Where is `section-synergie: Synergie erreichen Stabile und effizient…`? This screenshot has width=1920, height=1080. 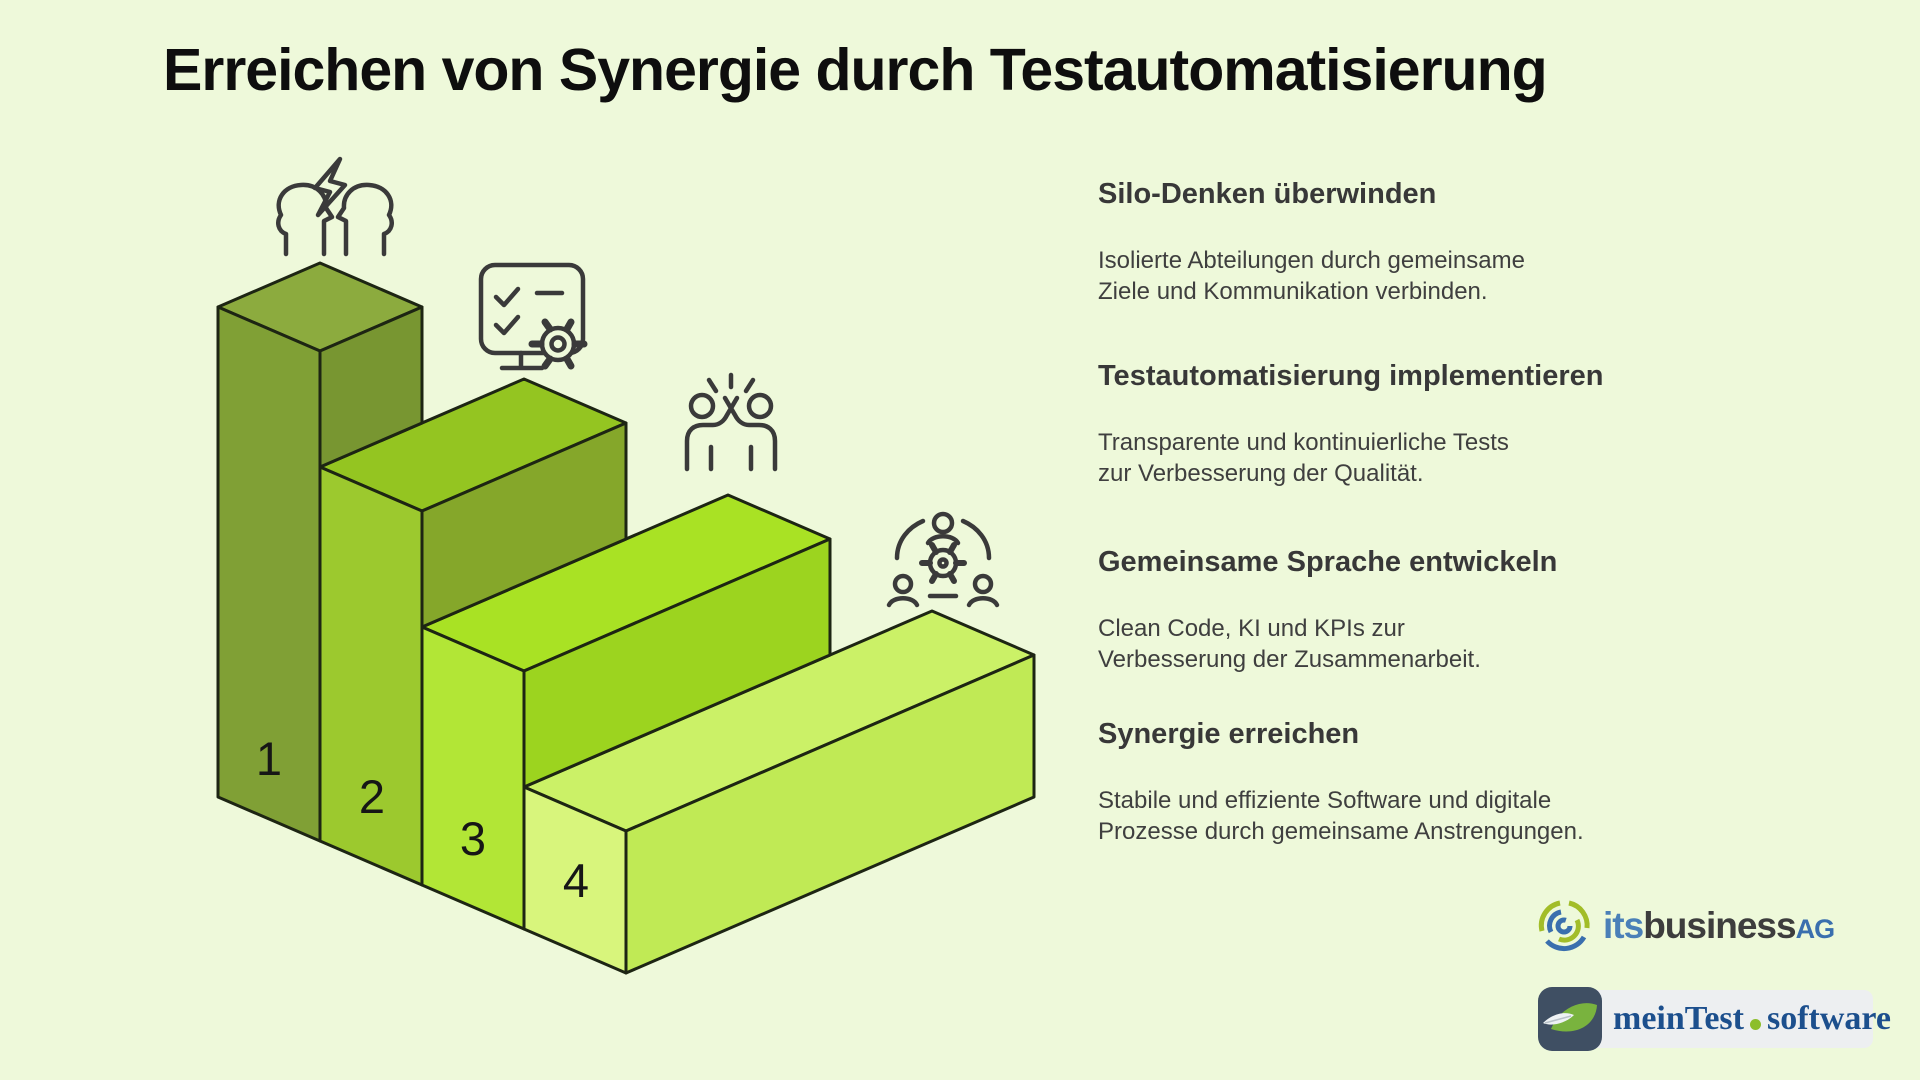 section-synergie: Synergie erreichen Stabile und effizient… is located at coordinates (1398, 781).